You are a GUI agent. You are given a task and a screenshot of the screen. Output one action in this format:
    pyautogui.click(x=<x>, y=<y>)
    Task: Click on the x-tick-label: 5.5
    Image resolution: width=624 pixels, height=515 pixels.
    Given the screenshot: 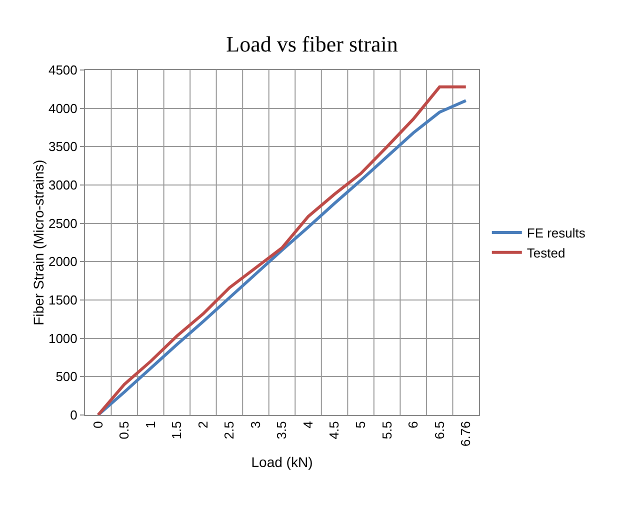 What is the action you would take?
    pyautogui.click(x=386, y=430)
    